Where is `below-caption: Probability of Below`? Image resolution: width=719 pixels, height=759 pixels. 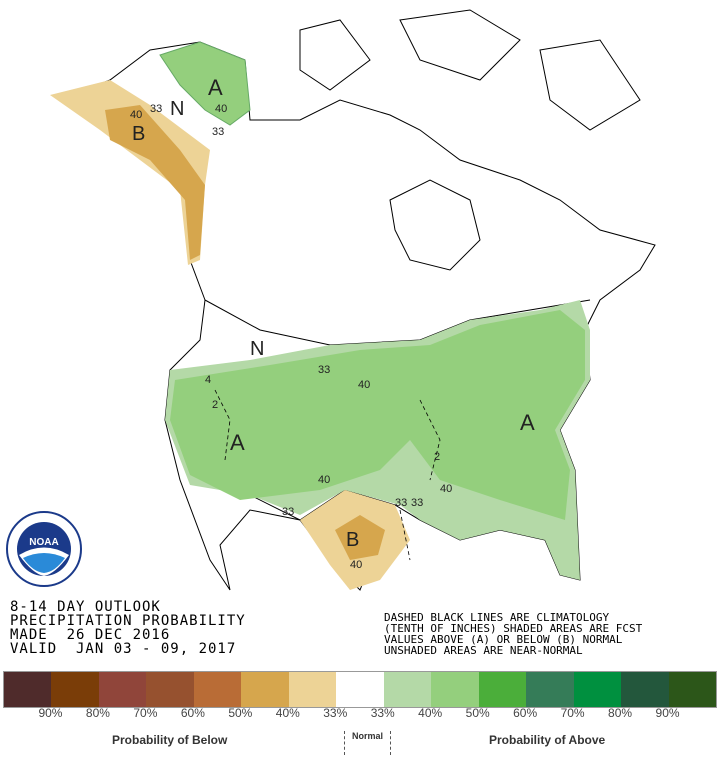 below-caption: Probability of Below is located at coordinates (170, 740).